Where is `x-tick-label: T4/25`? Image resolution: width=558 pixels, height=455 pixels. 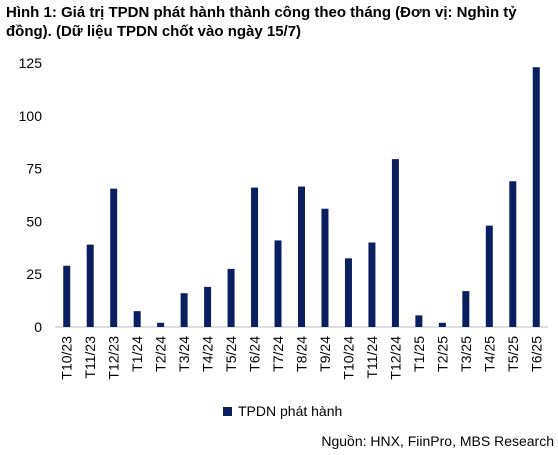 x-tick-label: T4/25 is located at coordinates (489, 354).